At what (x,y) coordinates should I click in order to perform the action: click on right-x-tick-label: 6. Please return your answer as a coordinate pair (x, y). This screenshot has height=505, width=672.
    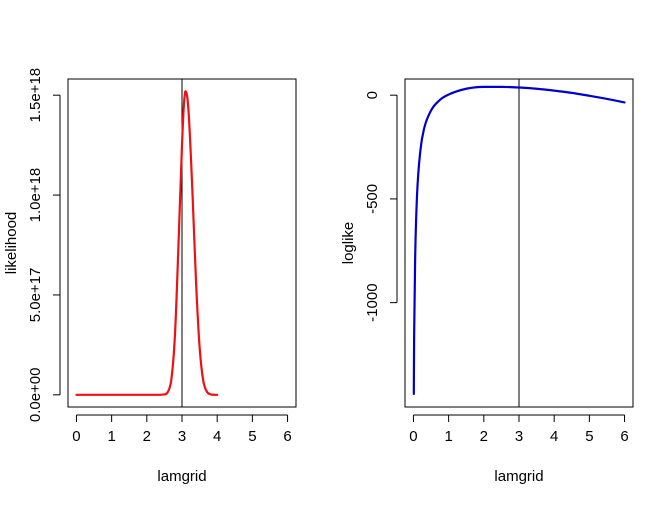
    Looking at the image, I should click on (624, 436).